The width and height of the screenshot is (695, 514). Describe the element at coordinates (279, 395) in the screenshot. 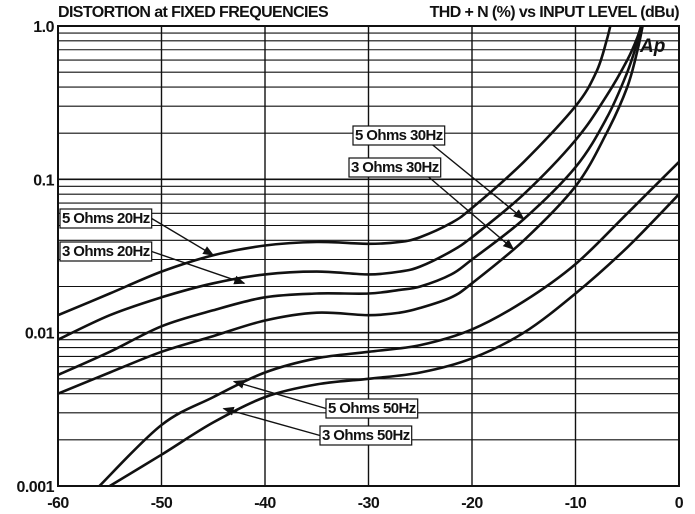

I see `annotation-arrow-5-ohms-50hz` at that location.